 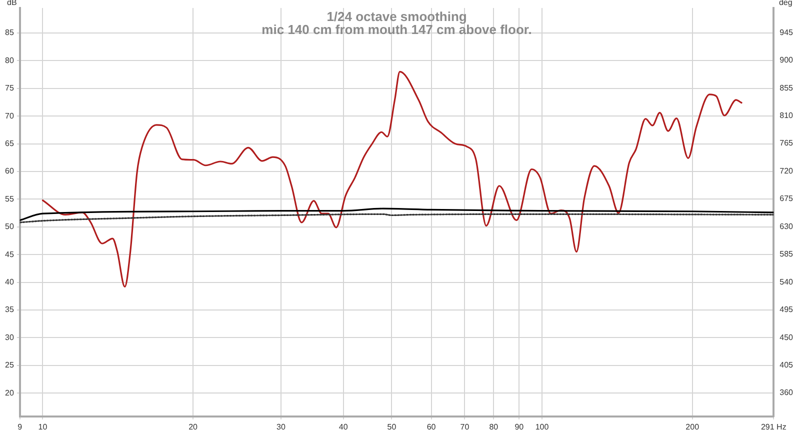 I want to click on y2-tick-label: 765, so click(x=787, y=143).